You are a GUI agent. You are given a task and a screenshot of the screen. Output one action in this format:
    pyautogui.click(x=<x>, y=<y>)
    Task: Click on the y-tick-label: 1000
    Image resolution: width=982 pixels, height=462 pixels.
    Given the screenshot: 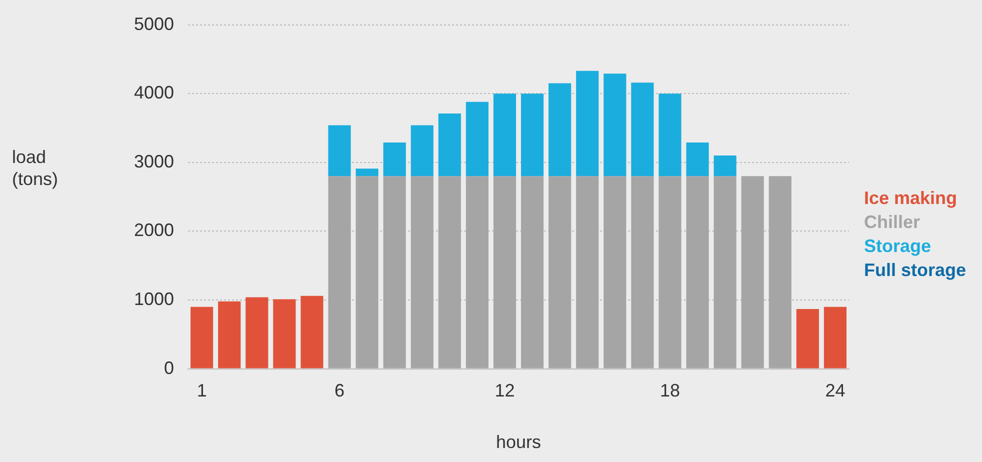 What is the action you would take?
    pyautogui.click(x=154, y=298)
    